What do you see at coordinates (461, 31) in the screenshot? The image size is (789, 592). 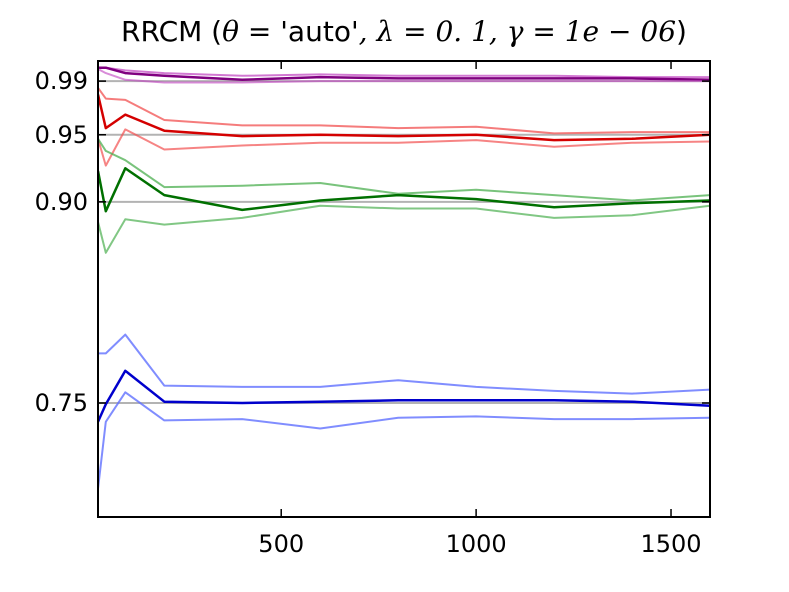 I see `chart-title-lambda-value: 0. 1` at bounding box center [461, 31].